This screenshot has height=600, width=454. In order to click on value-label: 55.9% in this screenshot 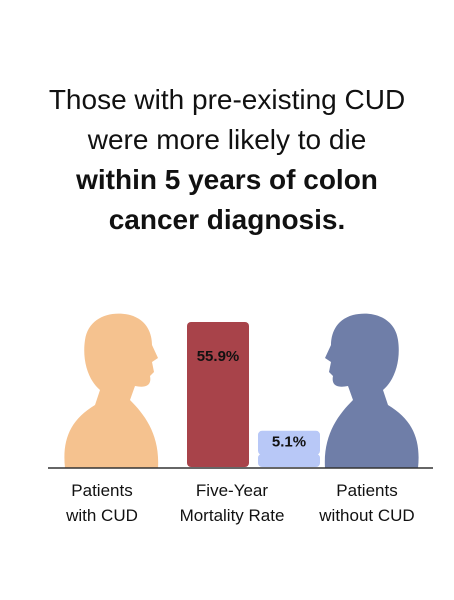, I will do `click(218, 356)`.